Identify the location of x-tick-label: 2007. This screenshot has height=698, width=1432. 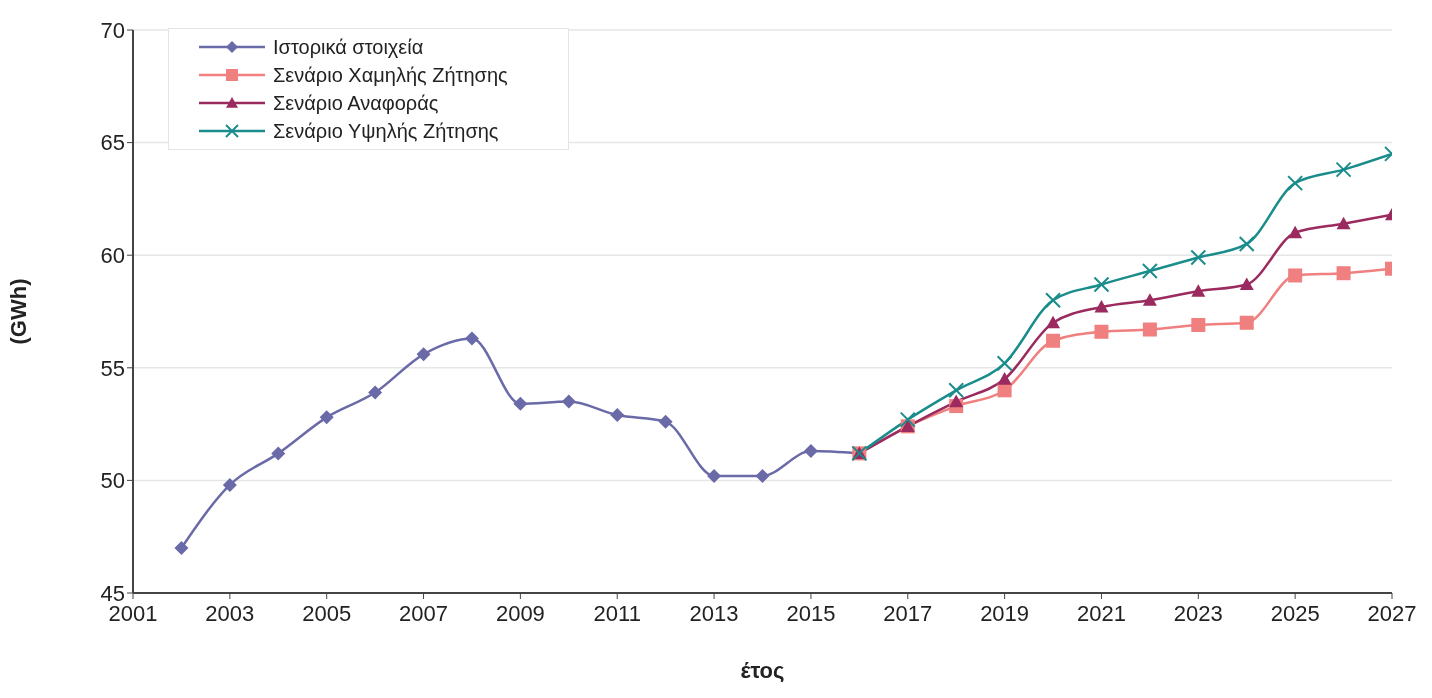
(424, 613).